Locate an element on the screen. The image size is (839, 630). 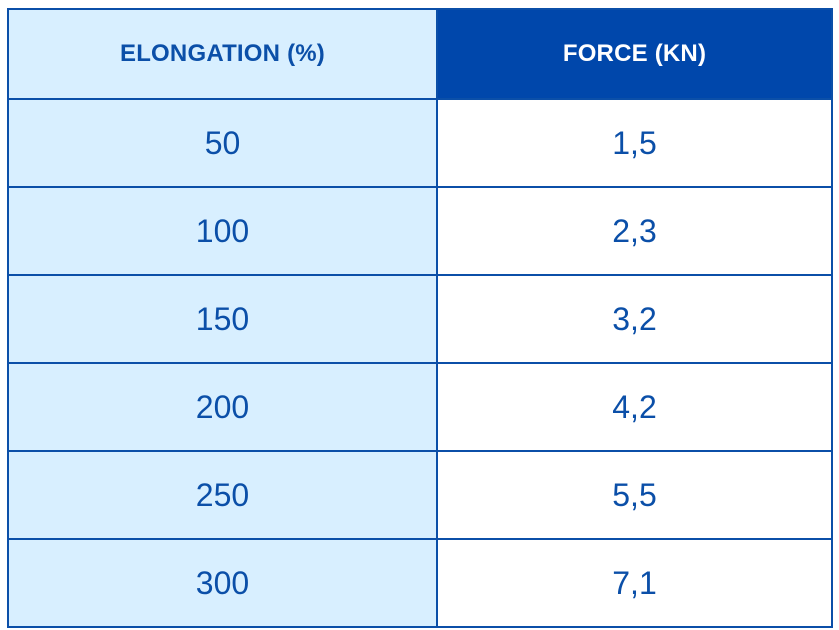
table-row: 100 2,3 is located at coordinates (420, 231).